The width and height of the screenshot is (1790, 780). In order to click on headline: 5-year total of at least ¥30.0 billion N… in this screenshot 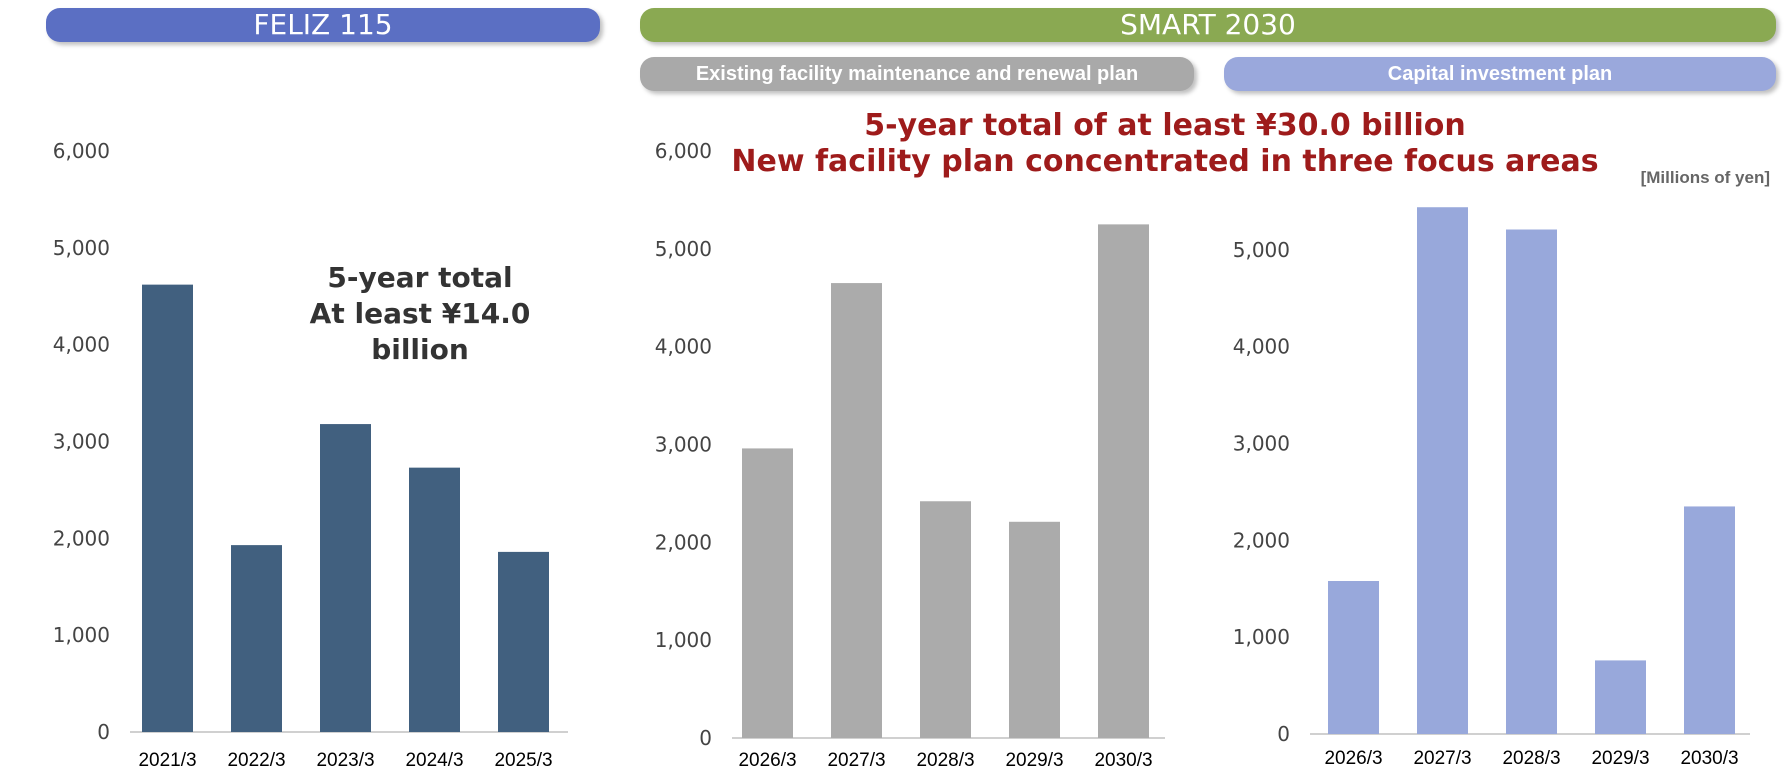, I will do `click(1165, 144)`.